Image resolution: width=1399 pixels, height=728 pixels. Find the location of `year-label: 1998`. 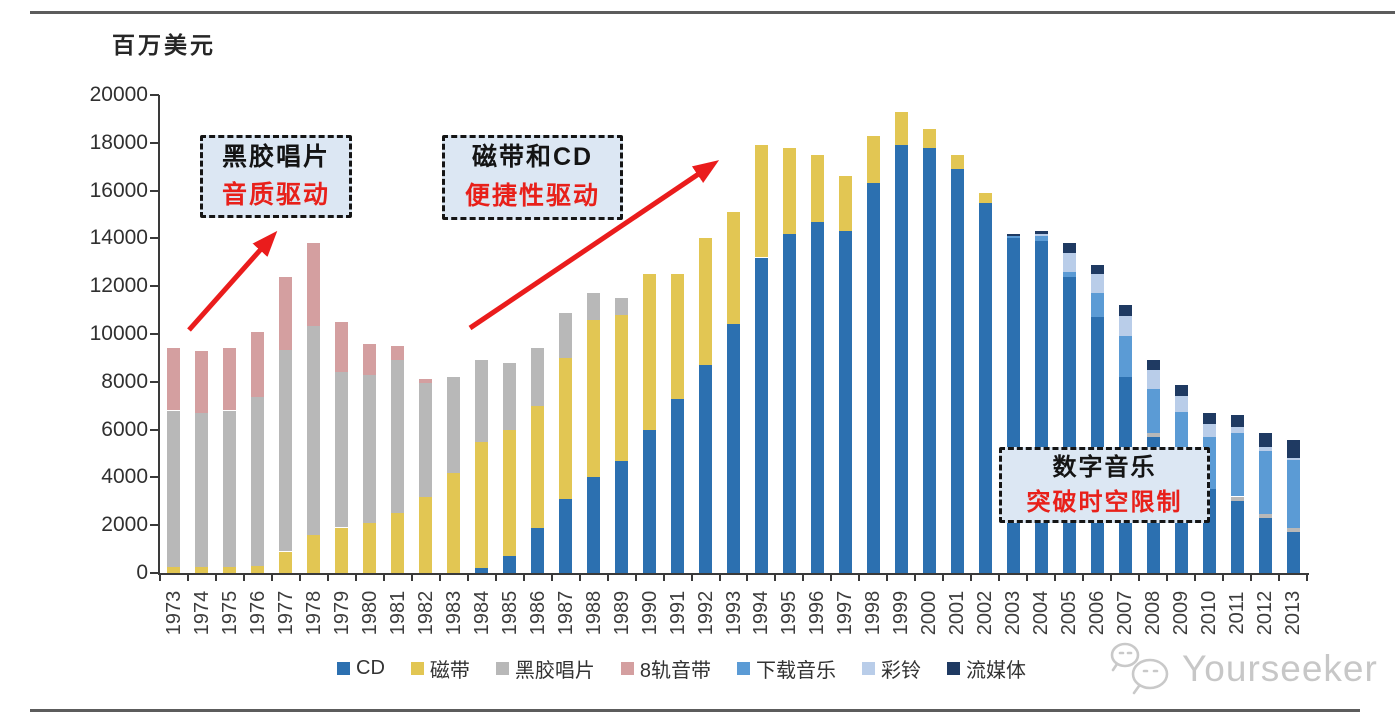

year-label: 1998 is located at coordinates (873, 613).